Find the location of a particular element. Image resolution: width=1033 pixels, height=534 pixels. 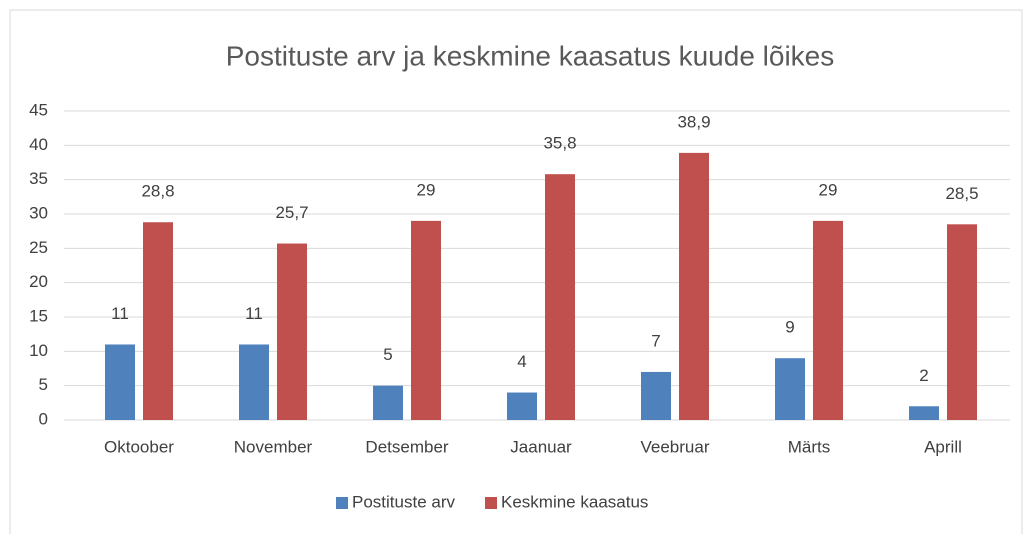

x-tick-label: Aprill is located at coordinates (943, 446).